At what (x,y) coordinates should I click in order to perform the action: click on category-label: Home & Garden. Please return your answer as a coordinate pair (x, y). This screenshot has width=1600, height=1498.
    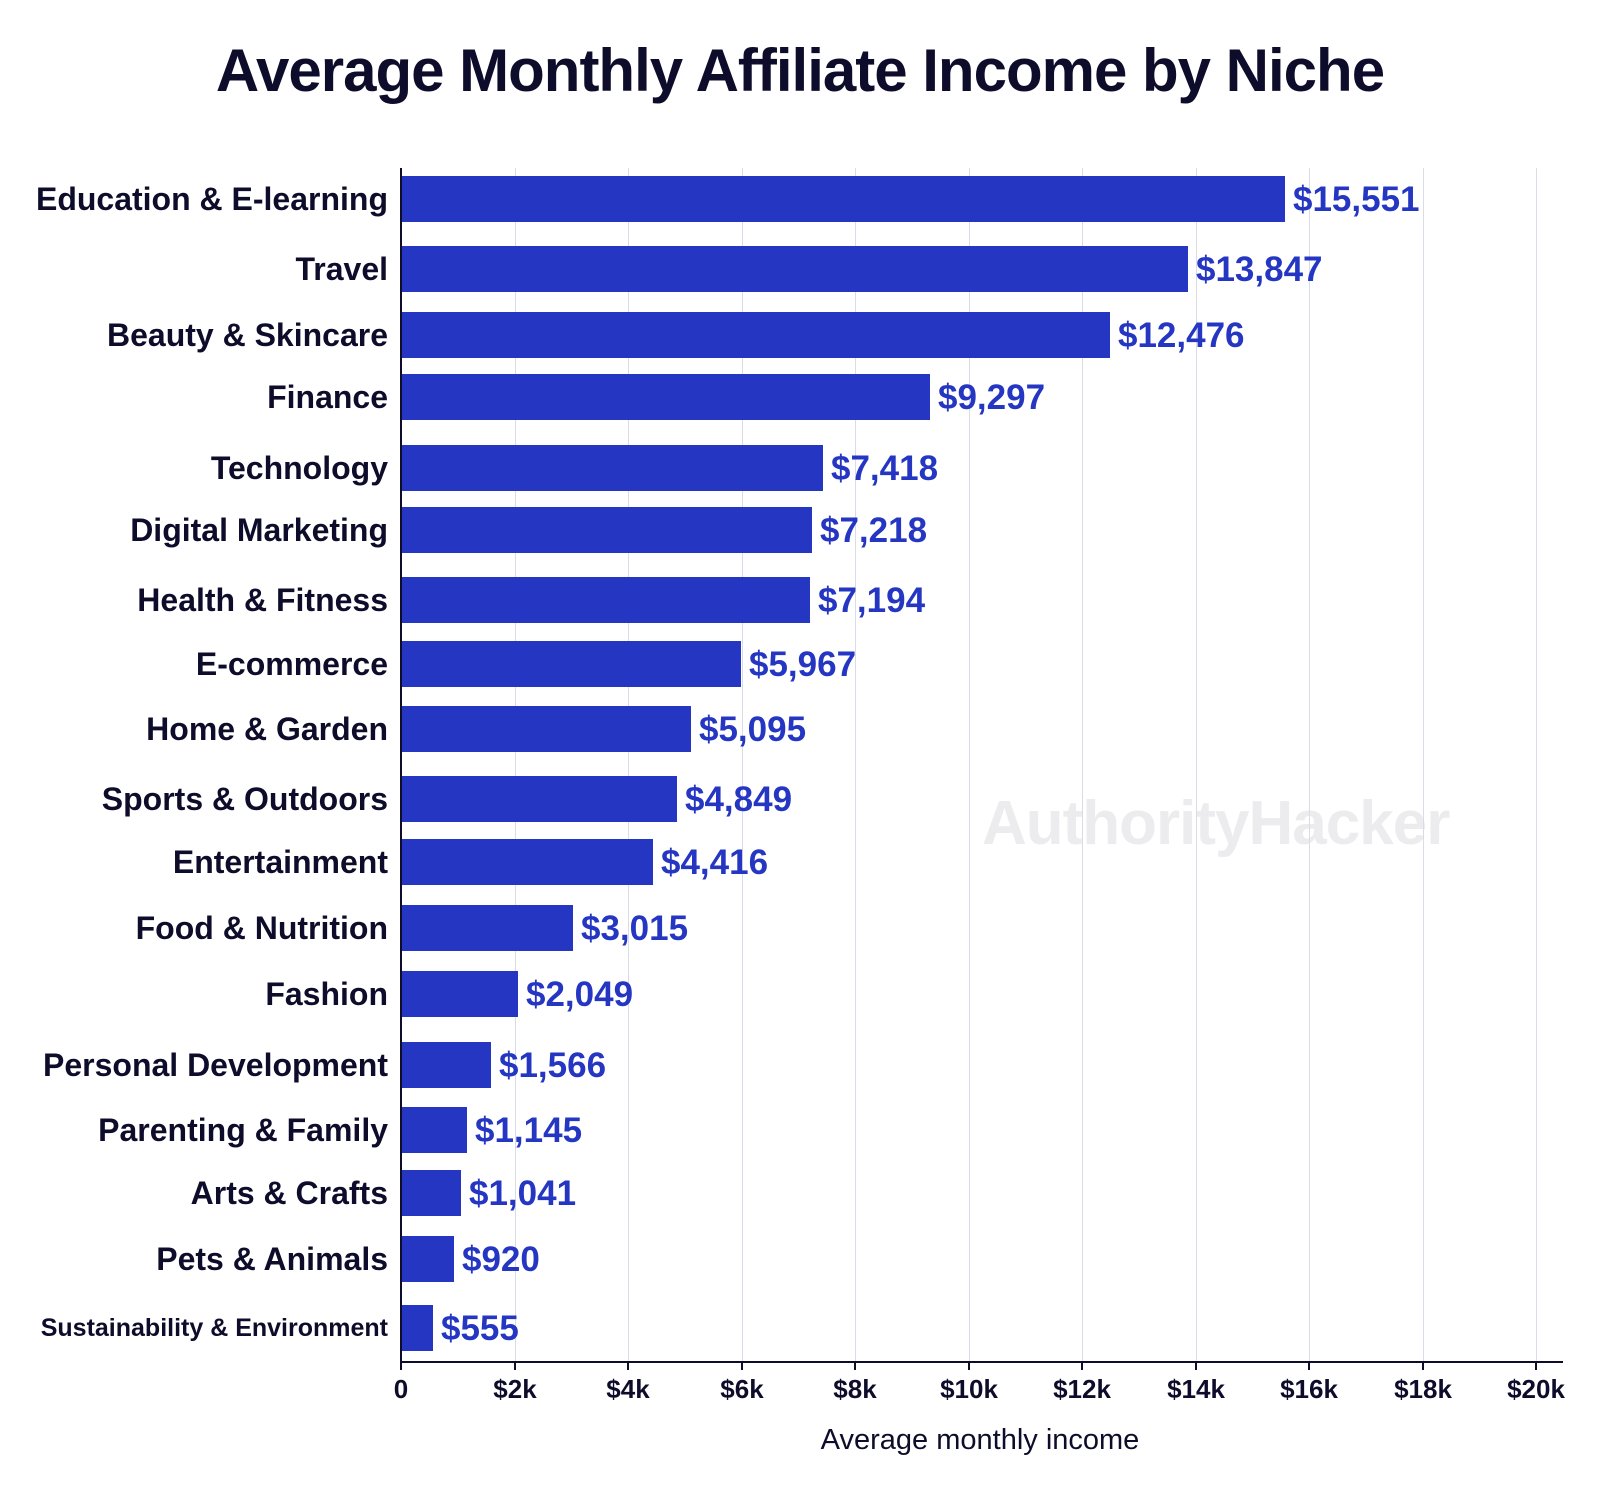
    Looking at the image, I should click on (267, 729).